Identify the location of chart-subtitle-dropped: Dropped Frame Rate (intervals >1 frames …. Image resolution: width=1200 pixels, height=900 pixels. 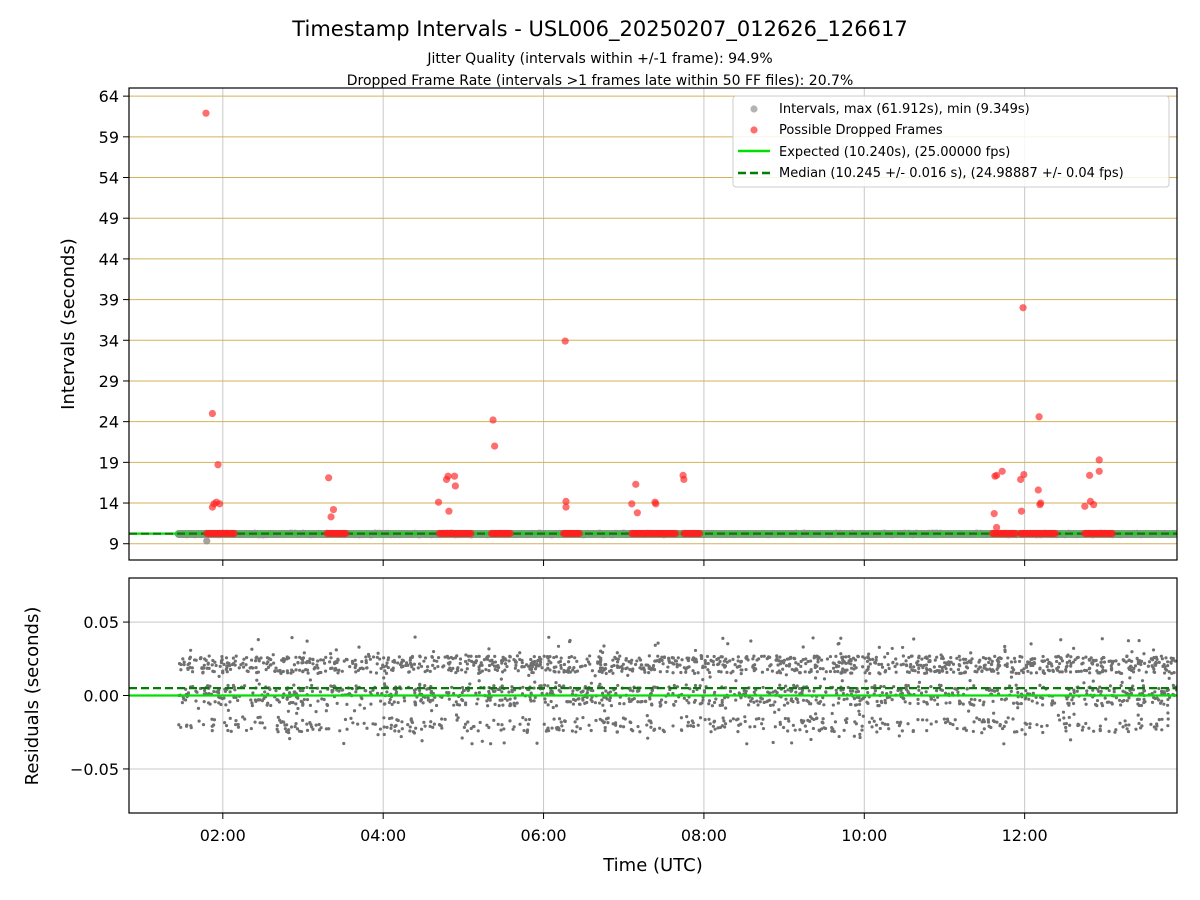
(600, 81).